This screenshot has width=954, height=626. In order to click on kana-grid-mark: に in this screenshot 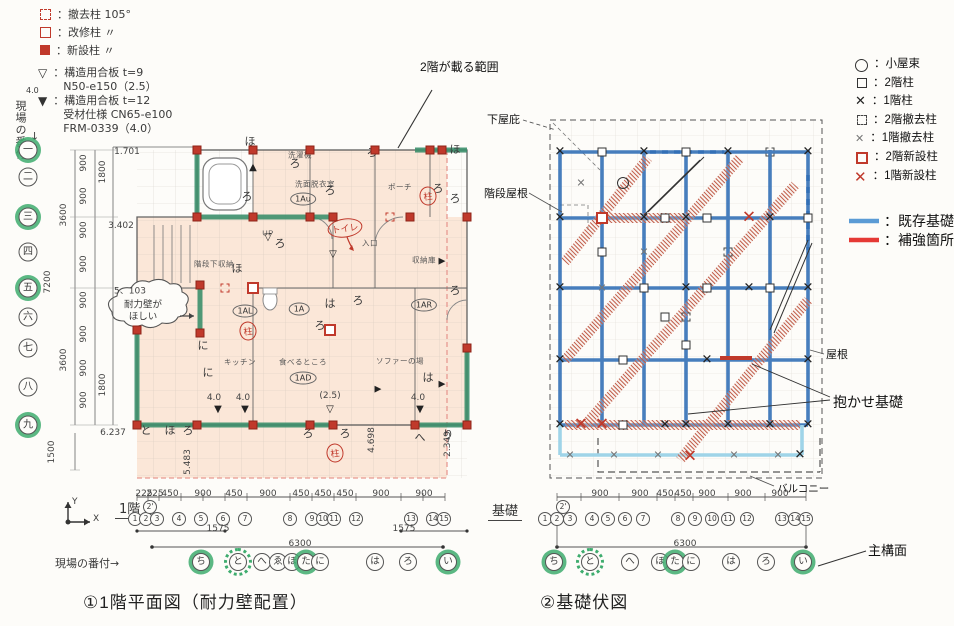, I will do `click(203, 345)`.